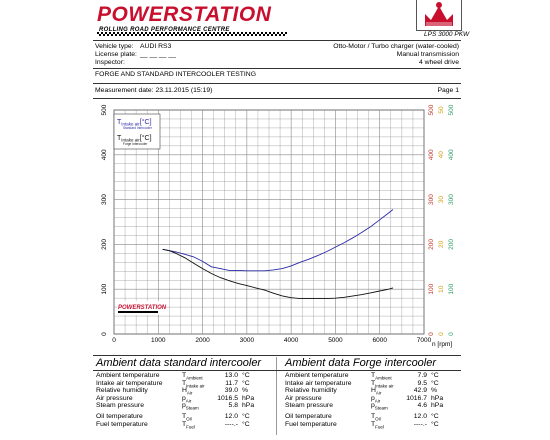 The width and height of the screenshot is (550, 440). What do you see at coordinates (442, 344) in the screenshot?
I see `x-axis-label: n [rpm]` at bounding box center [442, 344].